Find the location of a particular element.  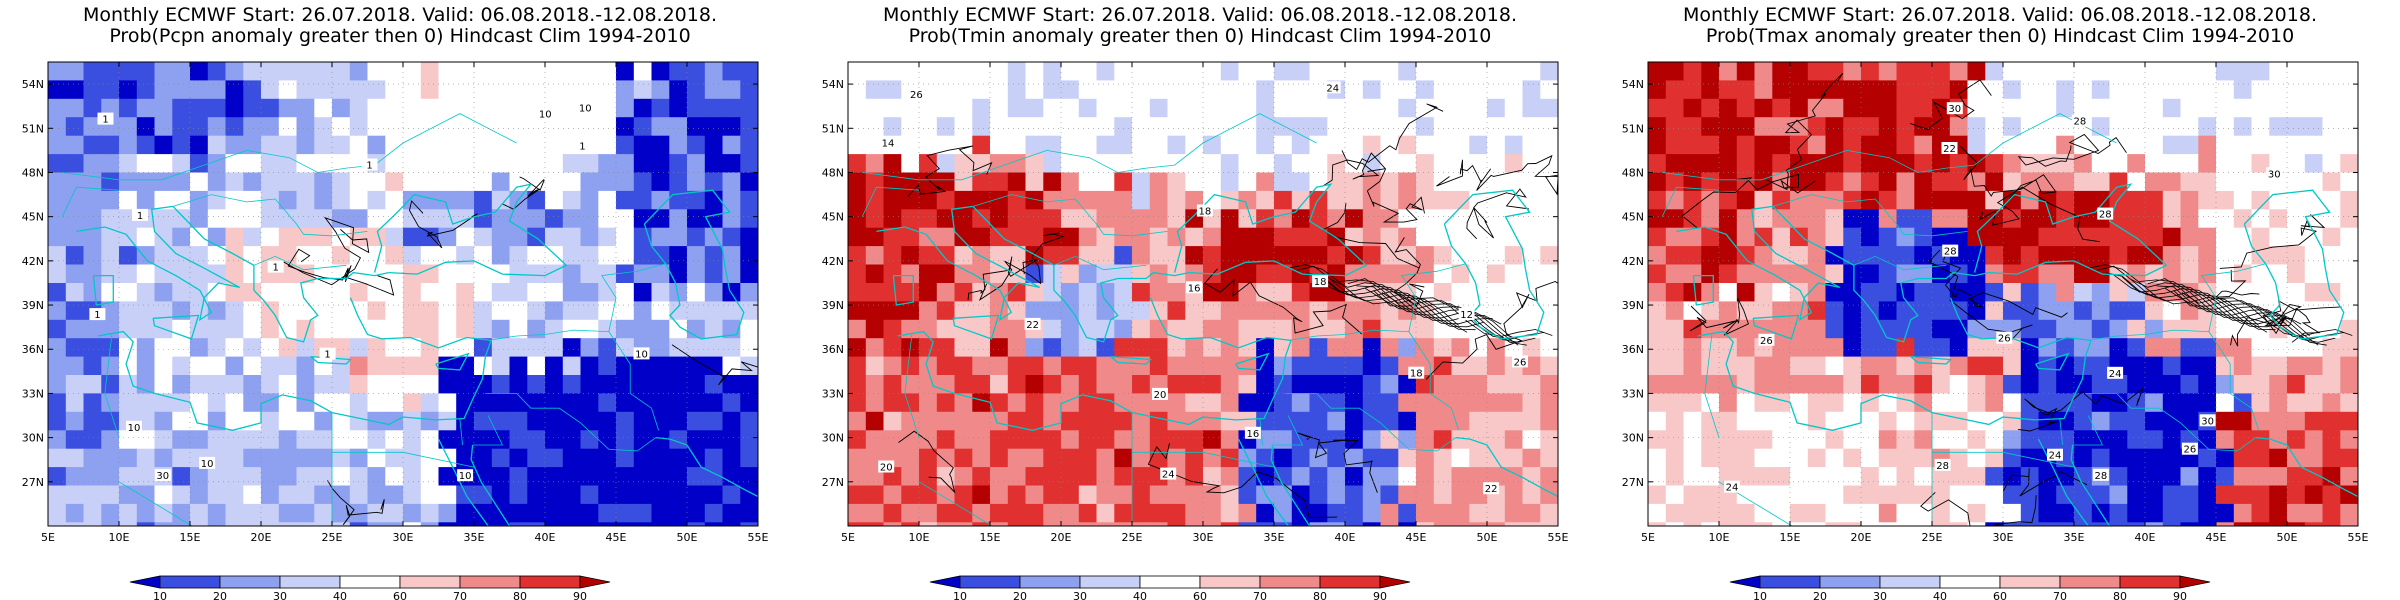

lat-label: 39N is located at coordinates (833, 305).